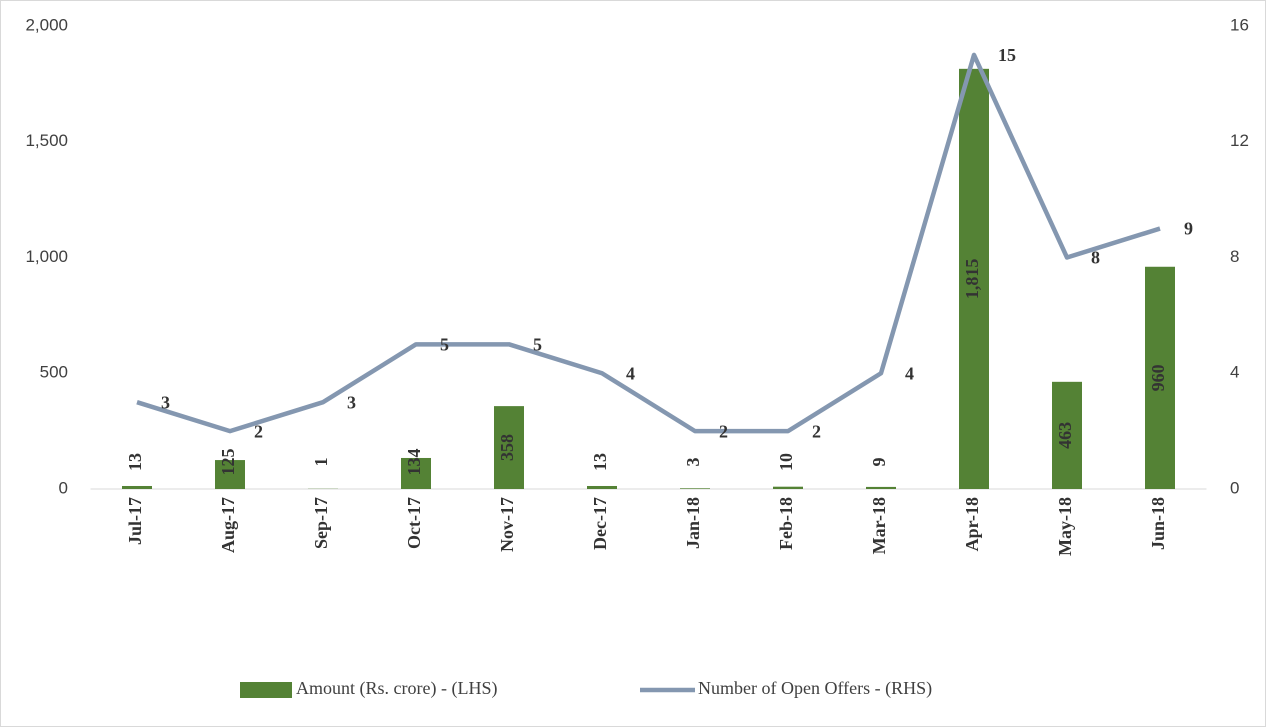 This screenshot has width=1266, height=727. I want to click on x-tick-label: Oct-17, so click(414, 523).